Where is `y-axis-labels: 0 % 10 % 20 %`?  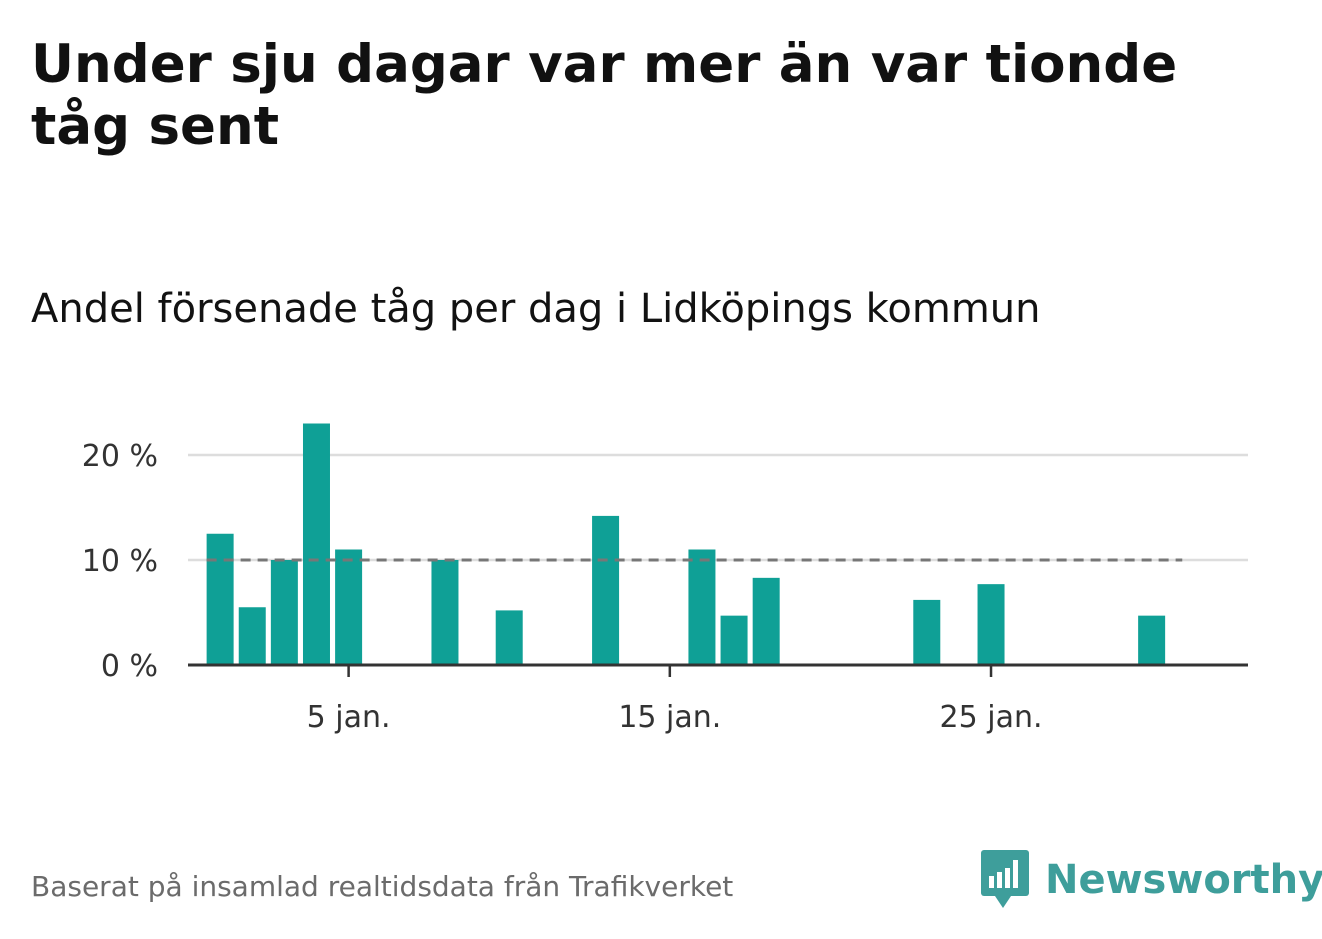 y-axis-labels: 0 % 10 % 20 % is located at coordinates (120, 561).